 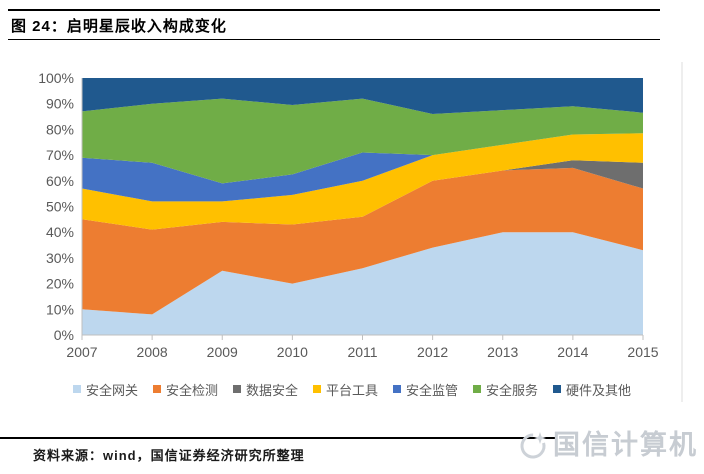 What do you see at coordinates (76, 389) in the screenshot?
I see `legend-swatch-security-gateway` at bounding box center [76, 389].